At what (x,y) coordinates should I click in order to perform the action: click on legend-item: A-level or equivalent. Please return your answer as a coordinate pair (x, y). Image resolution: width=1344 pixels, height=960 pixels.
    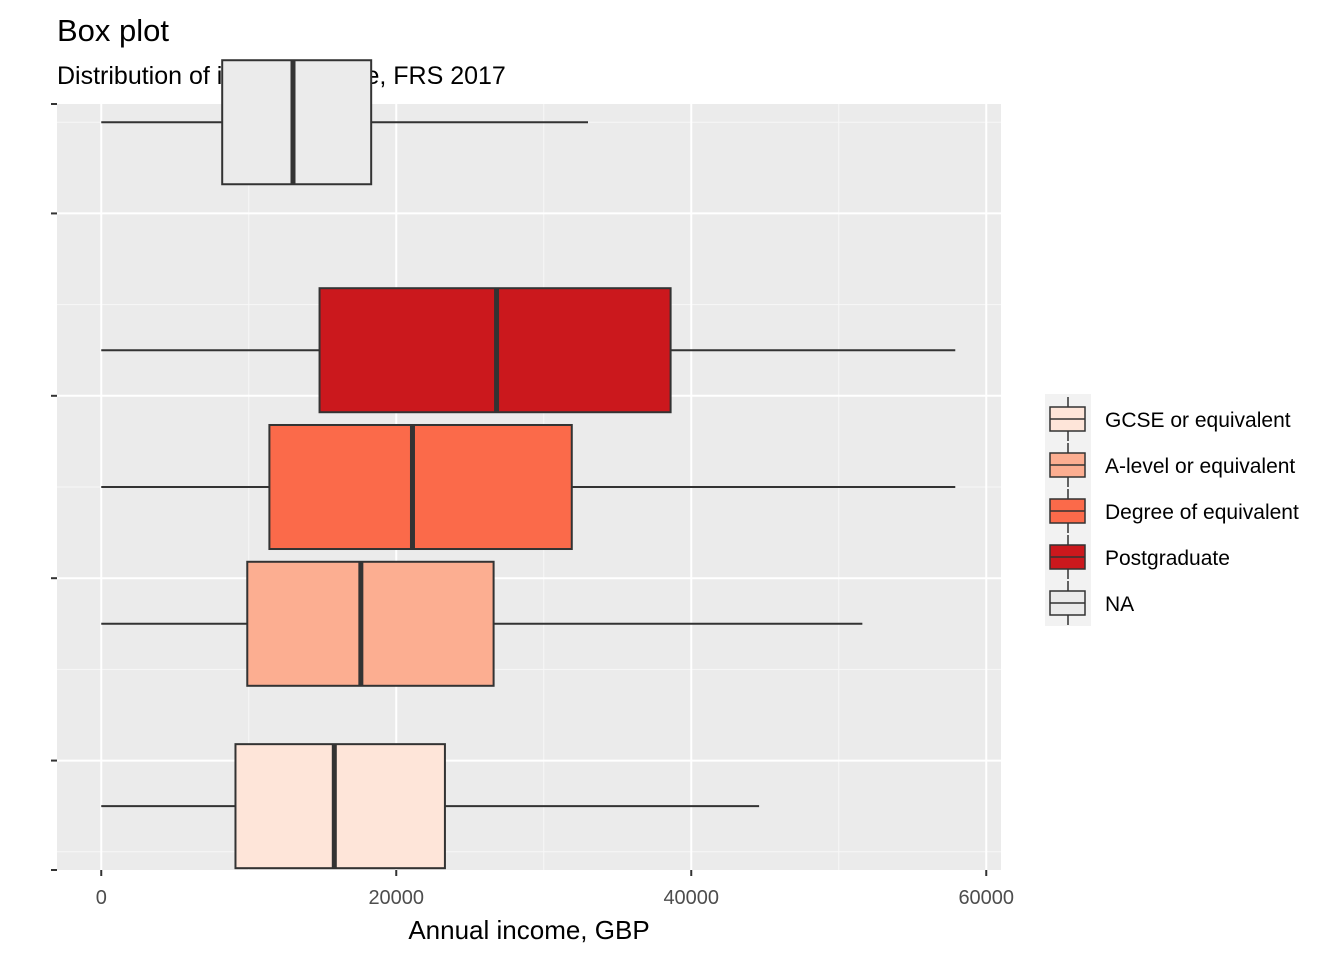
    Looking at the image, I should click on (1172, 465).